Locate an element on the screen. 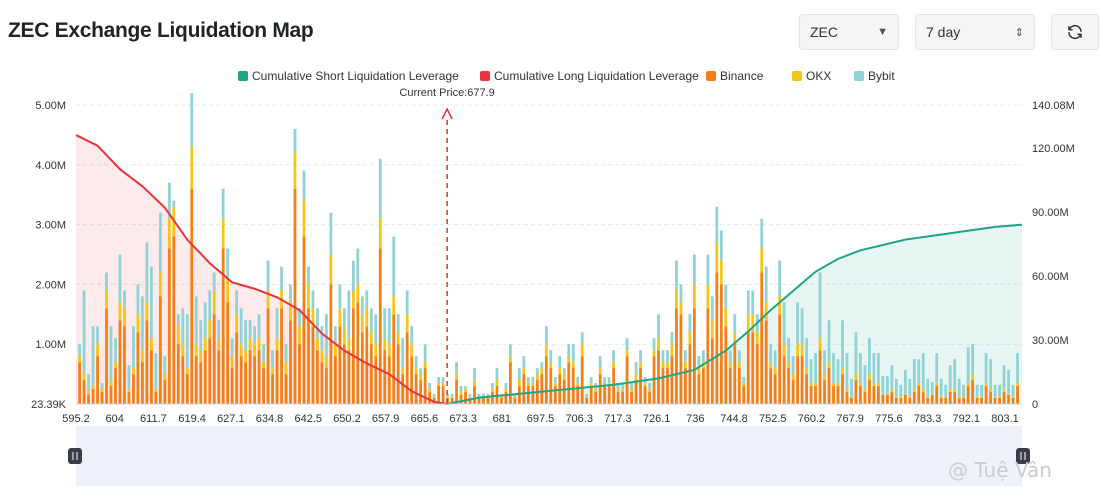 The width and height of the screenshot is (1103, 501). coin-select: ZEC ▼ is located at coordinates (849, 32).